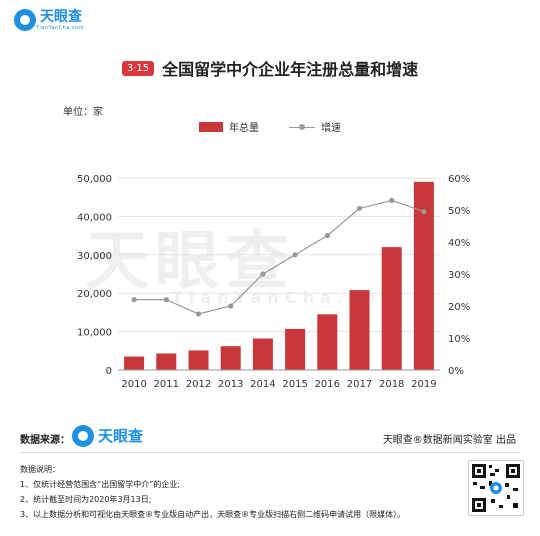  Describe the element at coordinates (230, 384) in the screenshot. I see `x-tick-label: 2013` at that location.